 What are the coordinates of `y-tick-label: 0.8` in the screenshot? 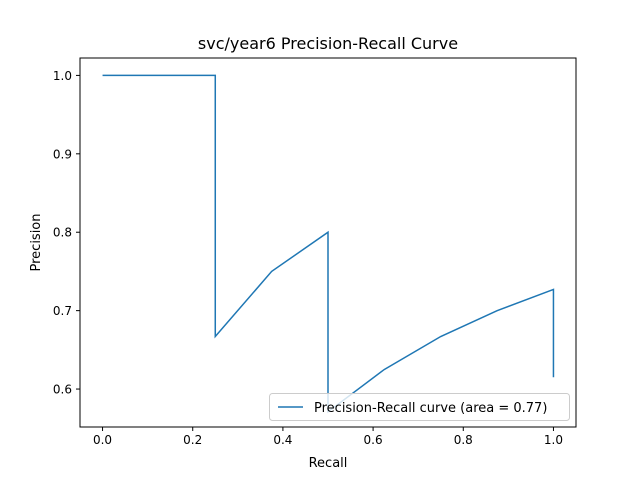 It's located at (62, 233).